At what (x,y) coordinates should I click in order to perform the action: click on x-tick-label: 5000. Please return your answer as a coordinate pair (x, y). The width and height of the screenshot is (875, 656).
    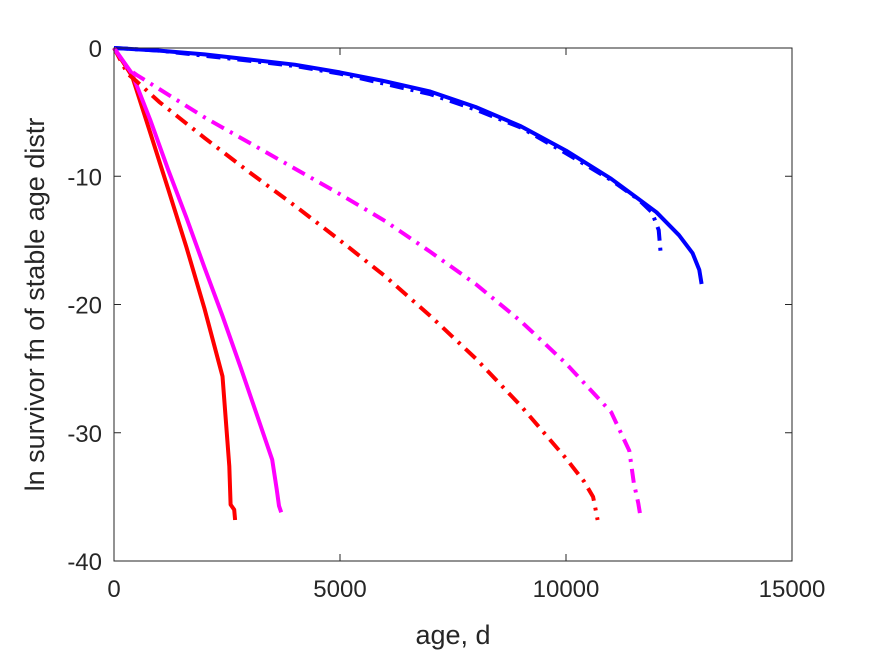
    Looking at the image, I should click on (339, 589).